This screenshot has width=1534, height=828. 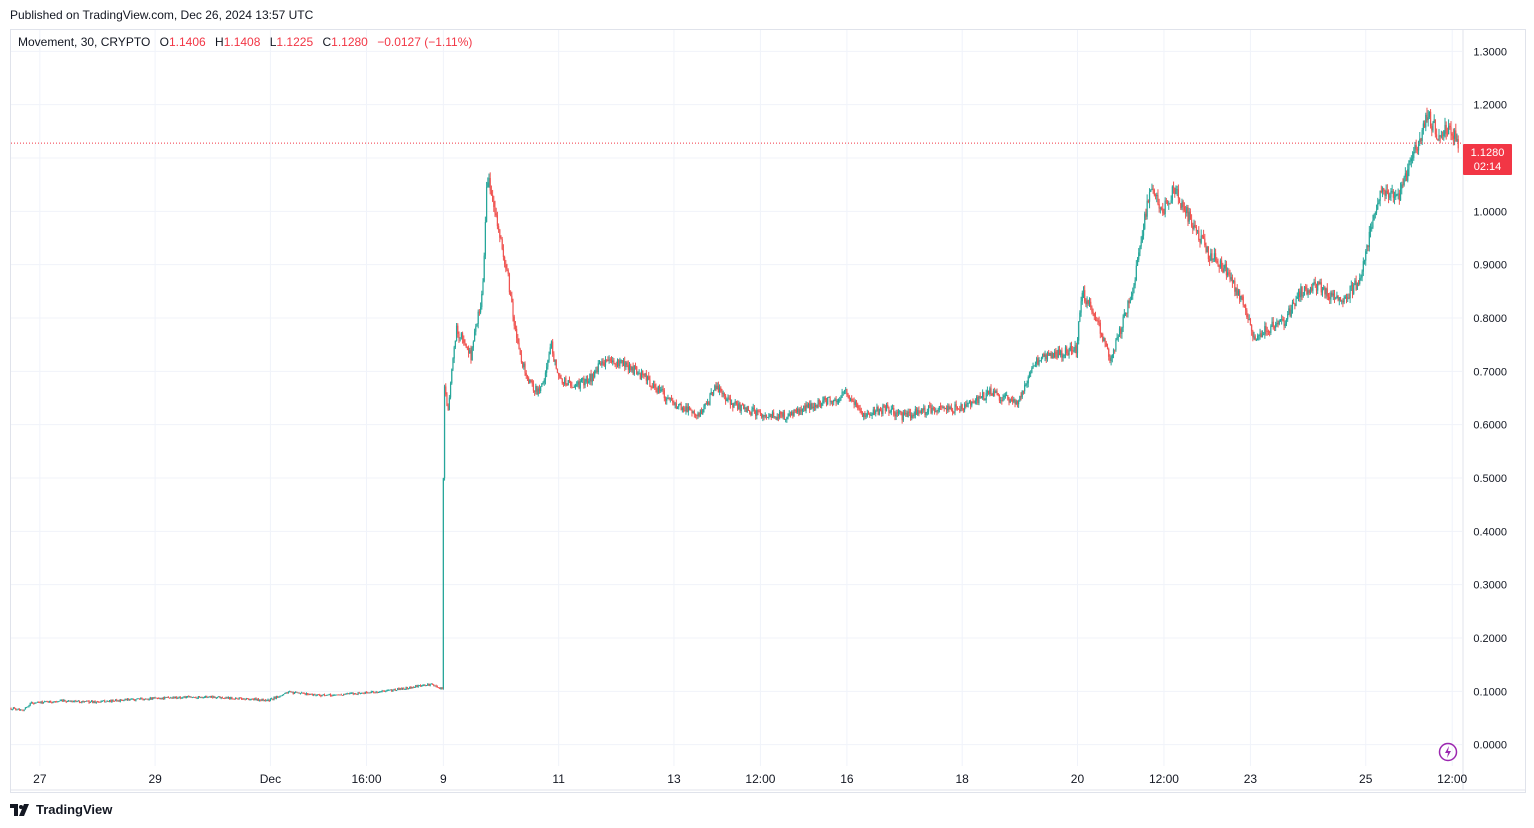 What do you see at coordinates (164, 42) in the screenshot?
I see `open-label: O` at bounding box center [164, 42].